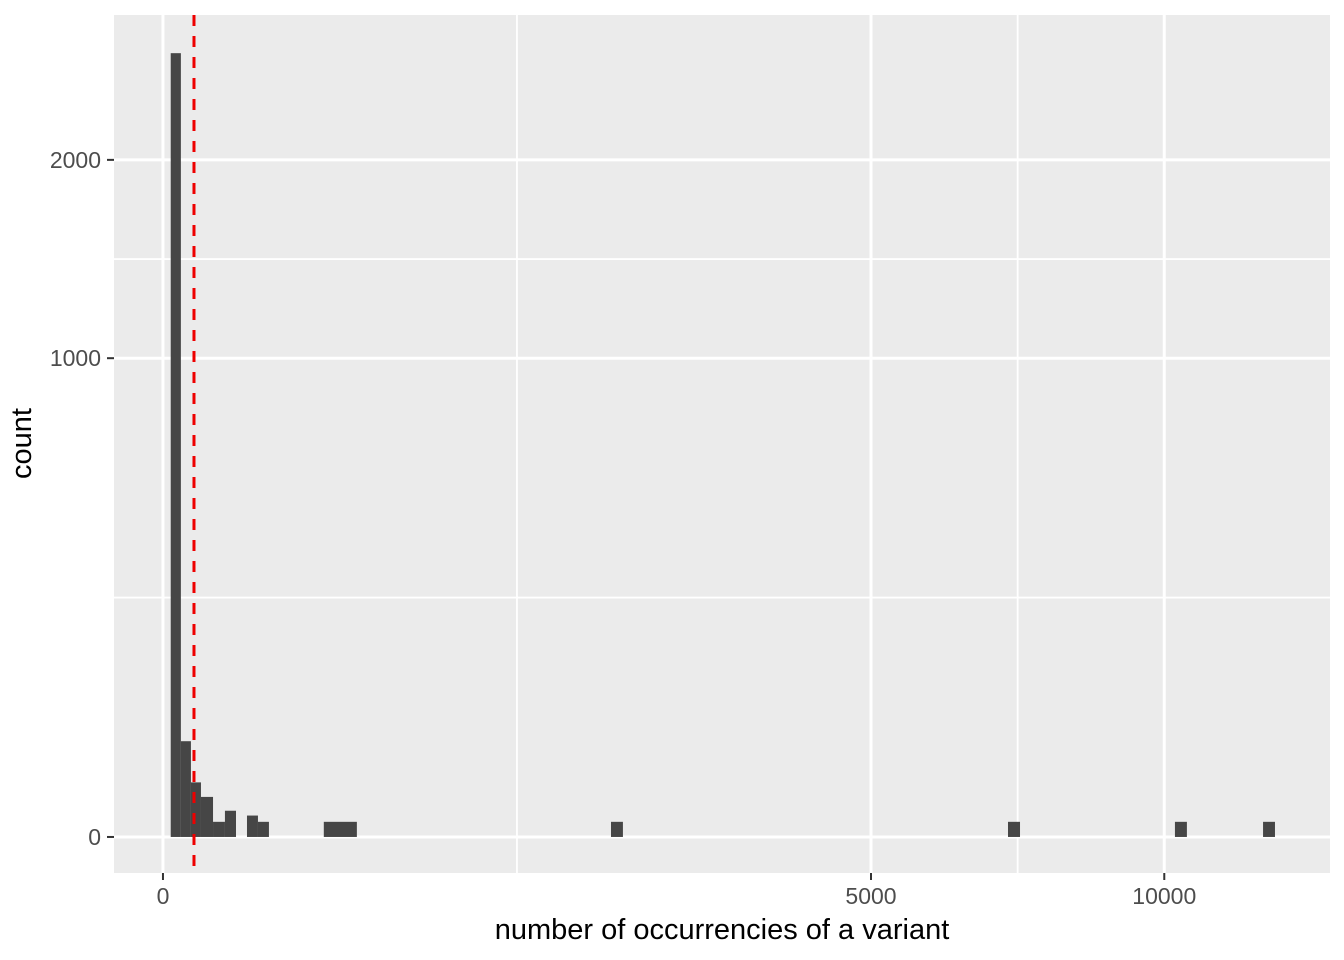 The width and height of the screenshot is (1344, 960). I want to click on y-tick-label: 2000, so click(75, 160).